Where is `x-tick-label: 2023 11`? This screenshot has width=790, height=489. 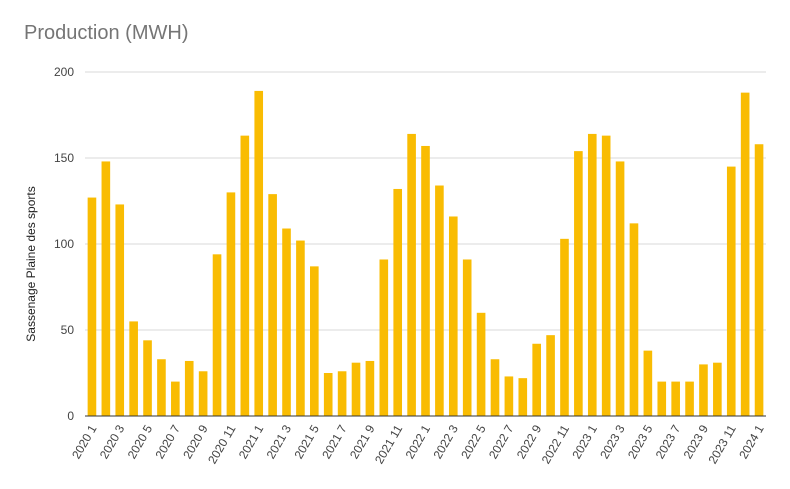 x-tick-label: 2023 11 is located at coordinates (722, 444).